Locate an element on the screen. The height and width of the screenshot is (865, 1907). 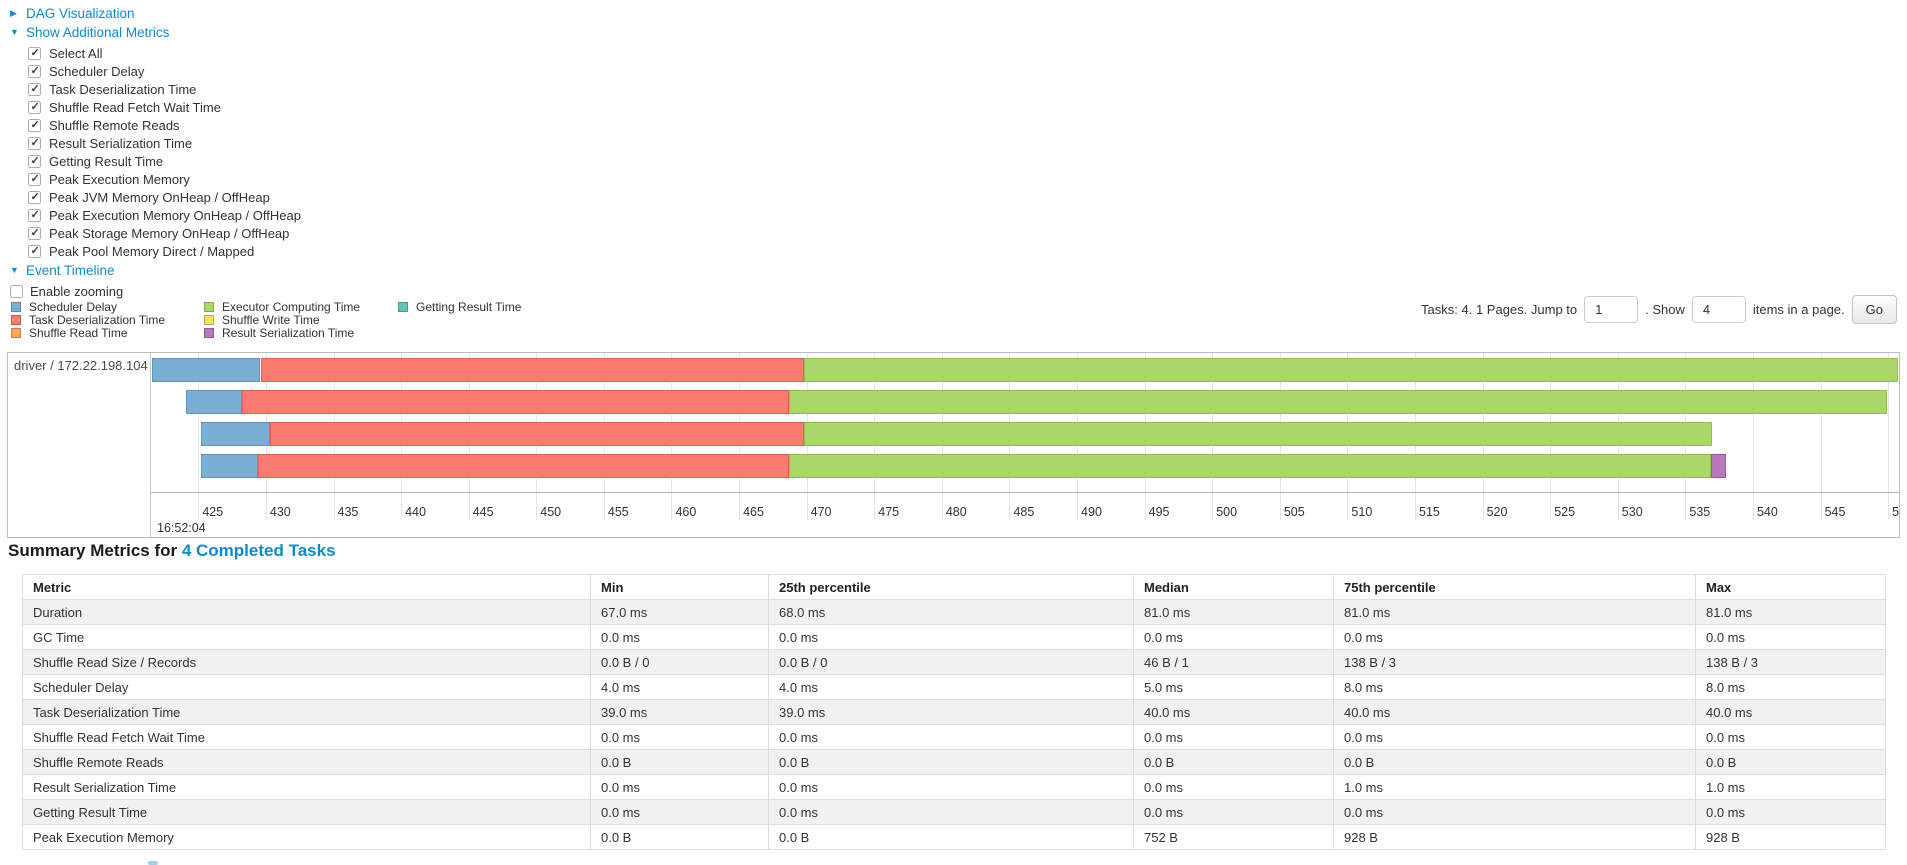
metric-checkbox-item: Select All is located at coordinates (164, 53).